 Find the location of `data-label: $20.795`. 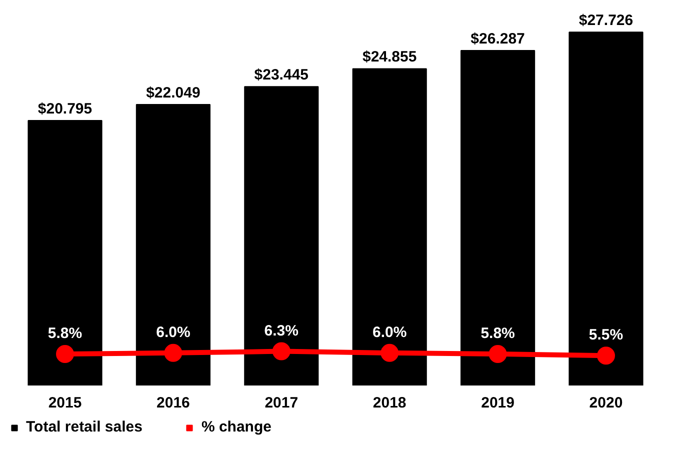

data-label: $20.795 is located at coordinates (65, 109).